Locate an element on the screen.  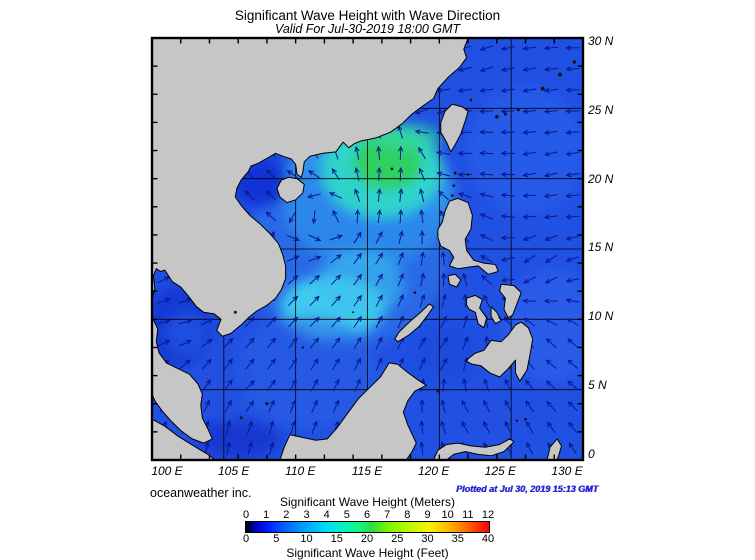
meters-tick-label: 1 is located at coordinates (266, 515).